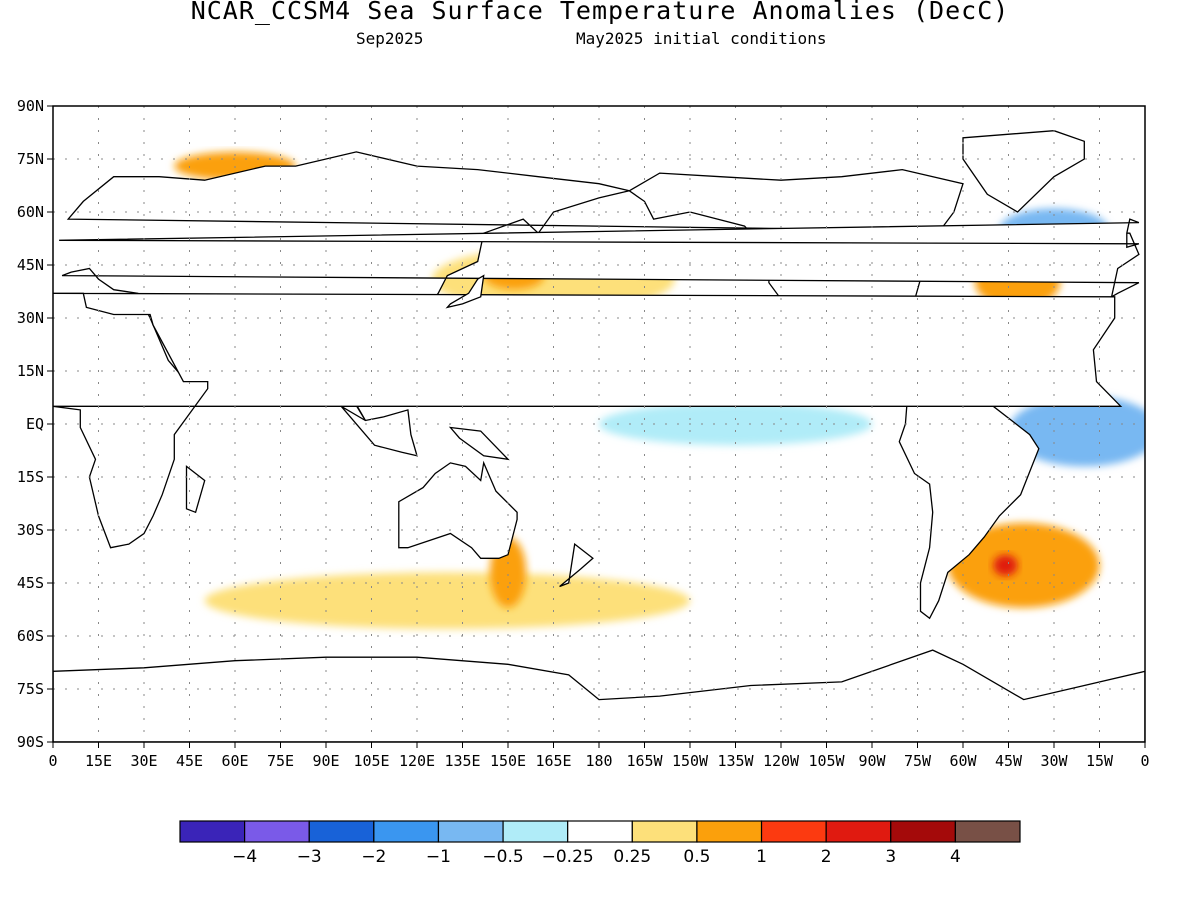 This screenshot has height=900, width=1200. I want to click on lat-tick-label: 45S, so click(30, 583).